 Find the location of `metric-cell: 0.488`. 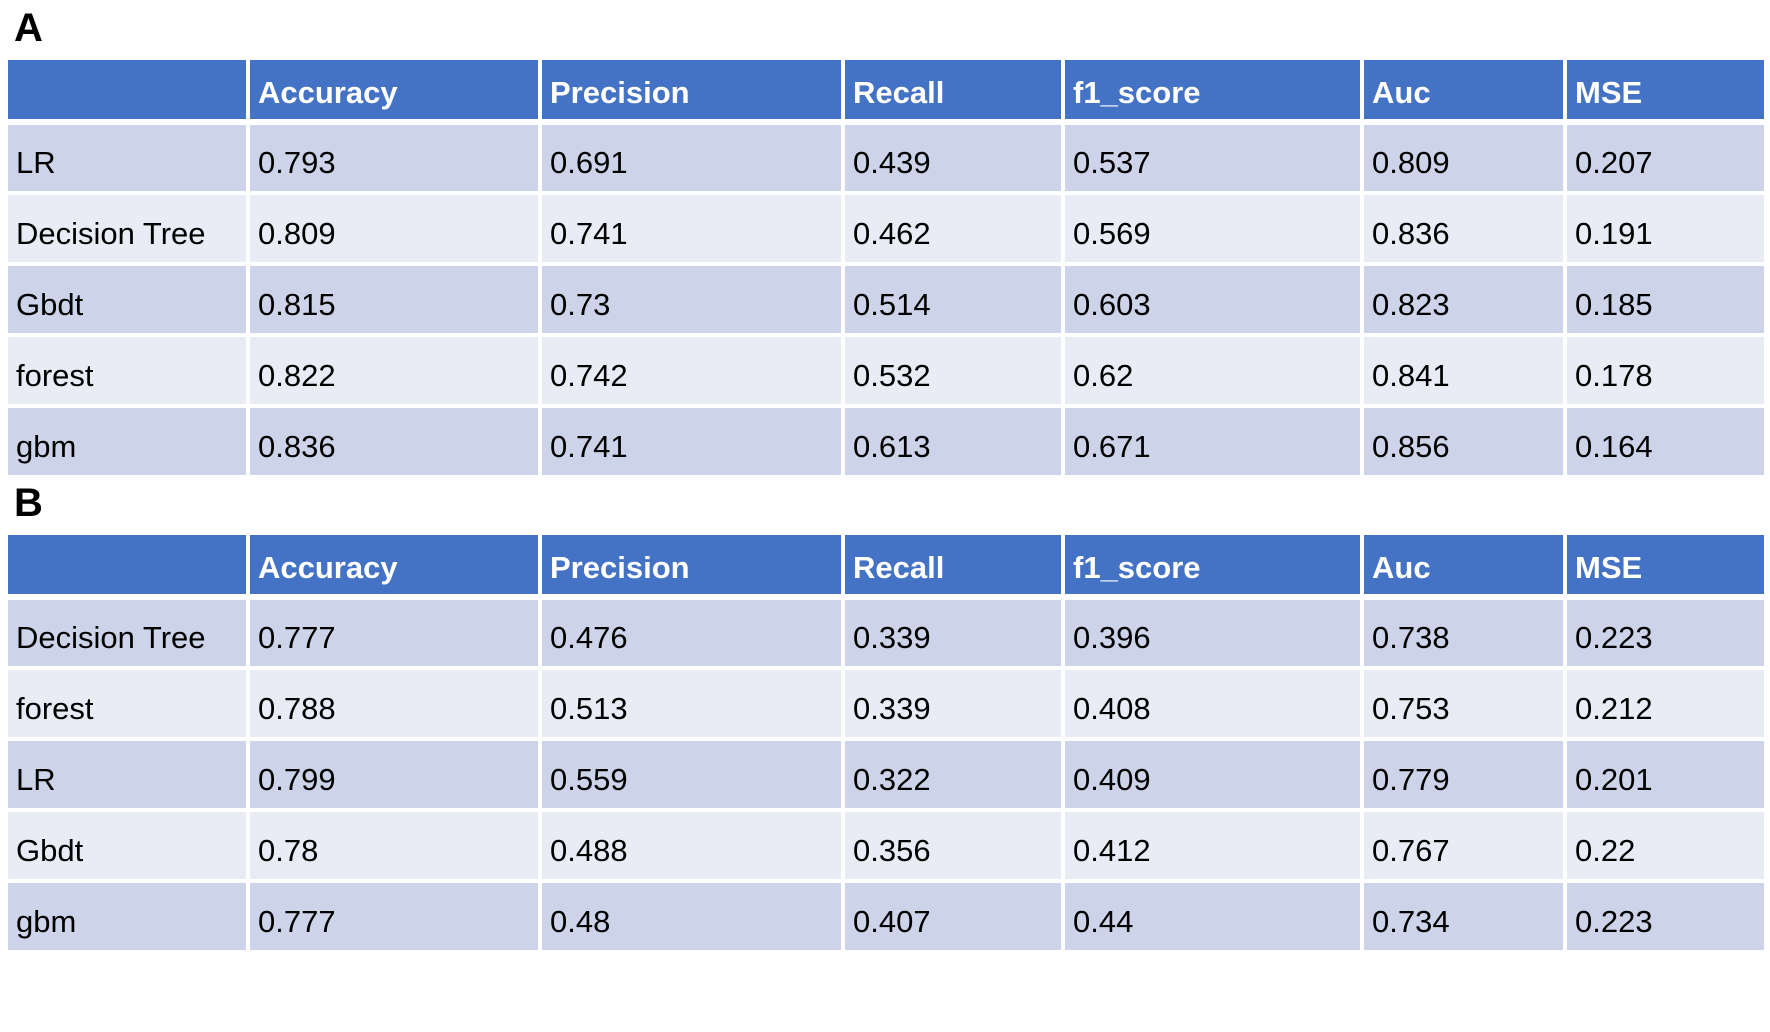

metric-cell: 0.488 is located at coordinates (691, 845).